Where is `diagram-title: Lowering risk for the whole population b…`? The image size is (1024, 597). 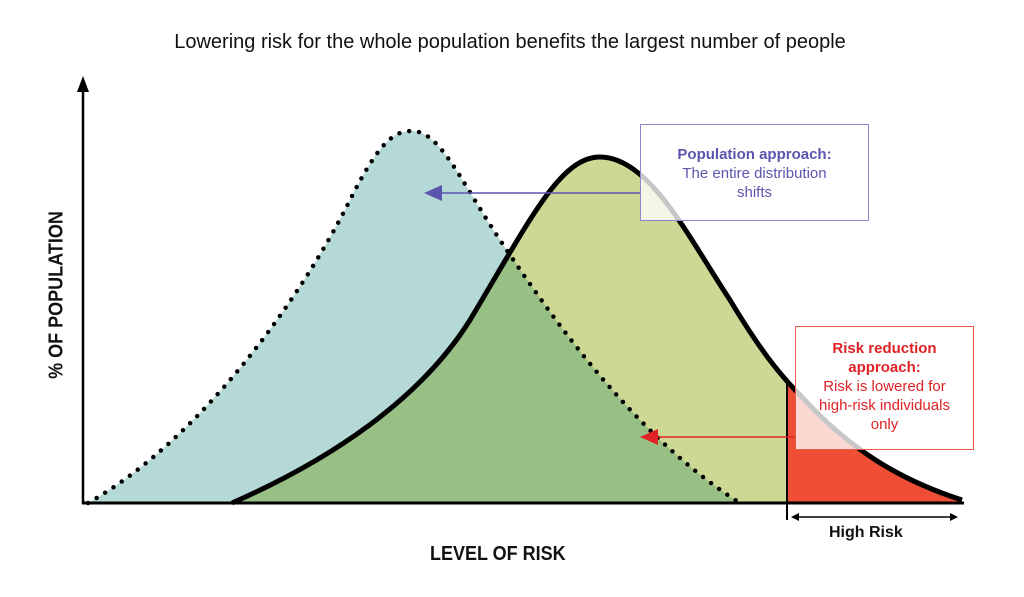
diagram-title: Lowering risk for the whole population b… is located at coordinates (510, 42).